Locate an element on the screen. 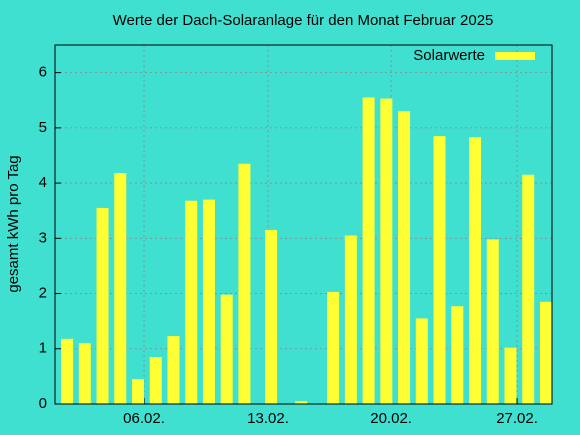  x-tick-label: 27.02. is located at coordinates (517, 418).